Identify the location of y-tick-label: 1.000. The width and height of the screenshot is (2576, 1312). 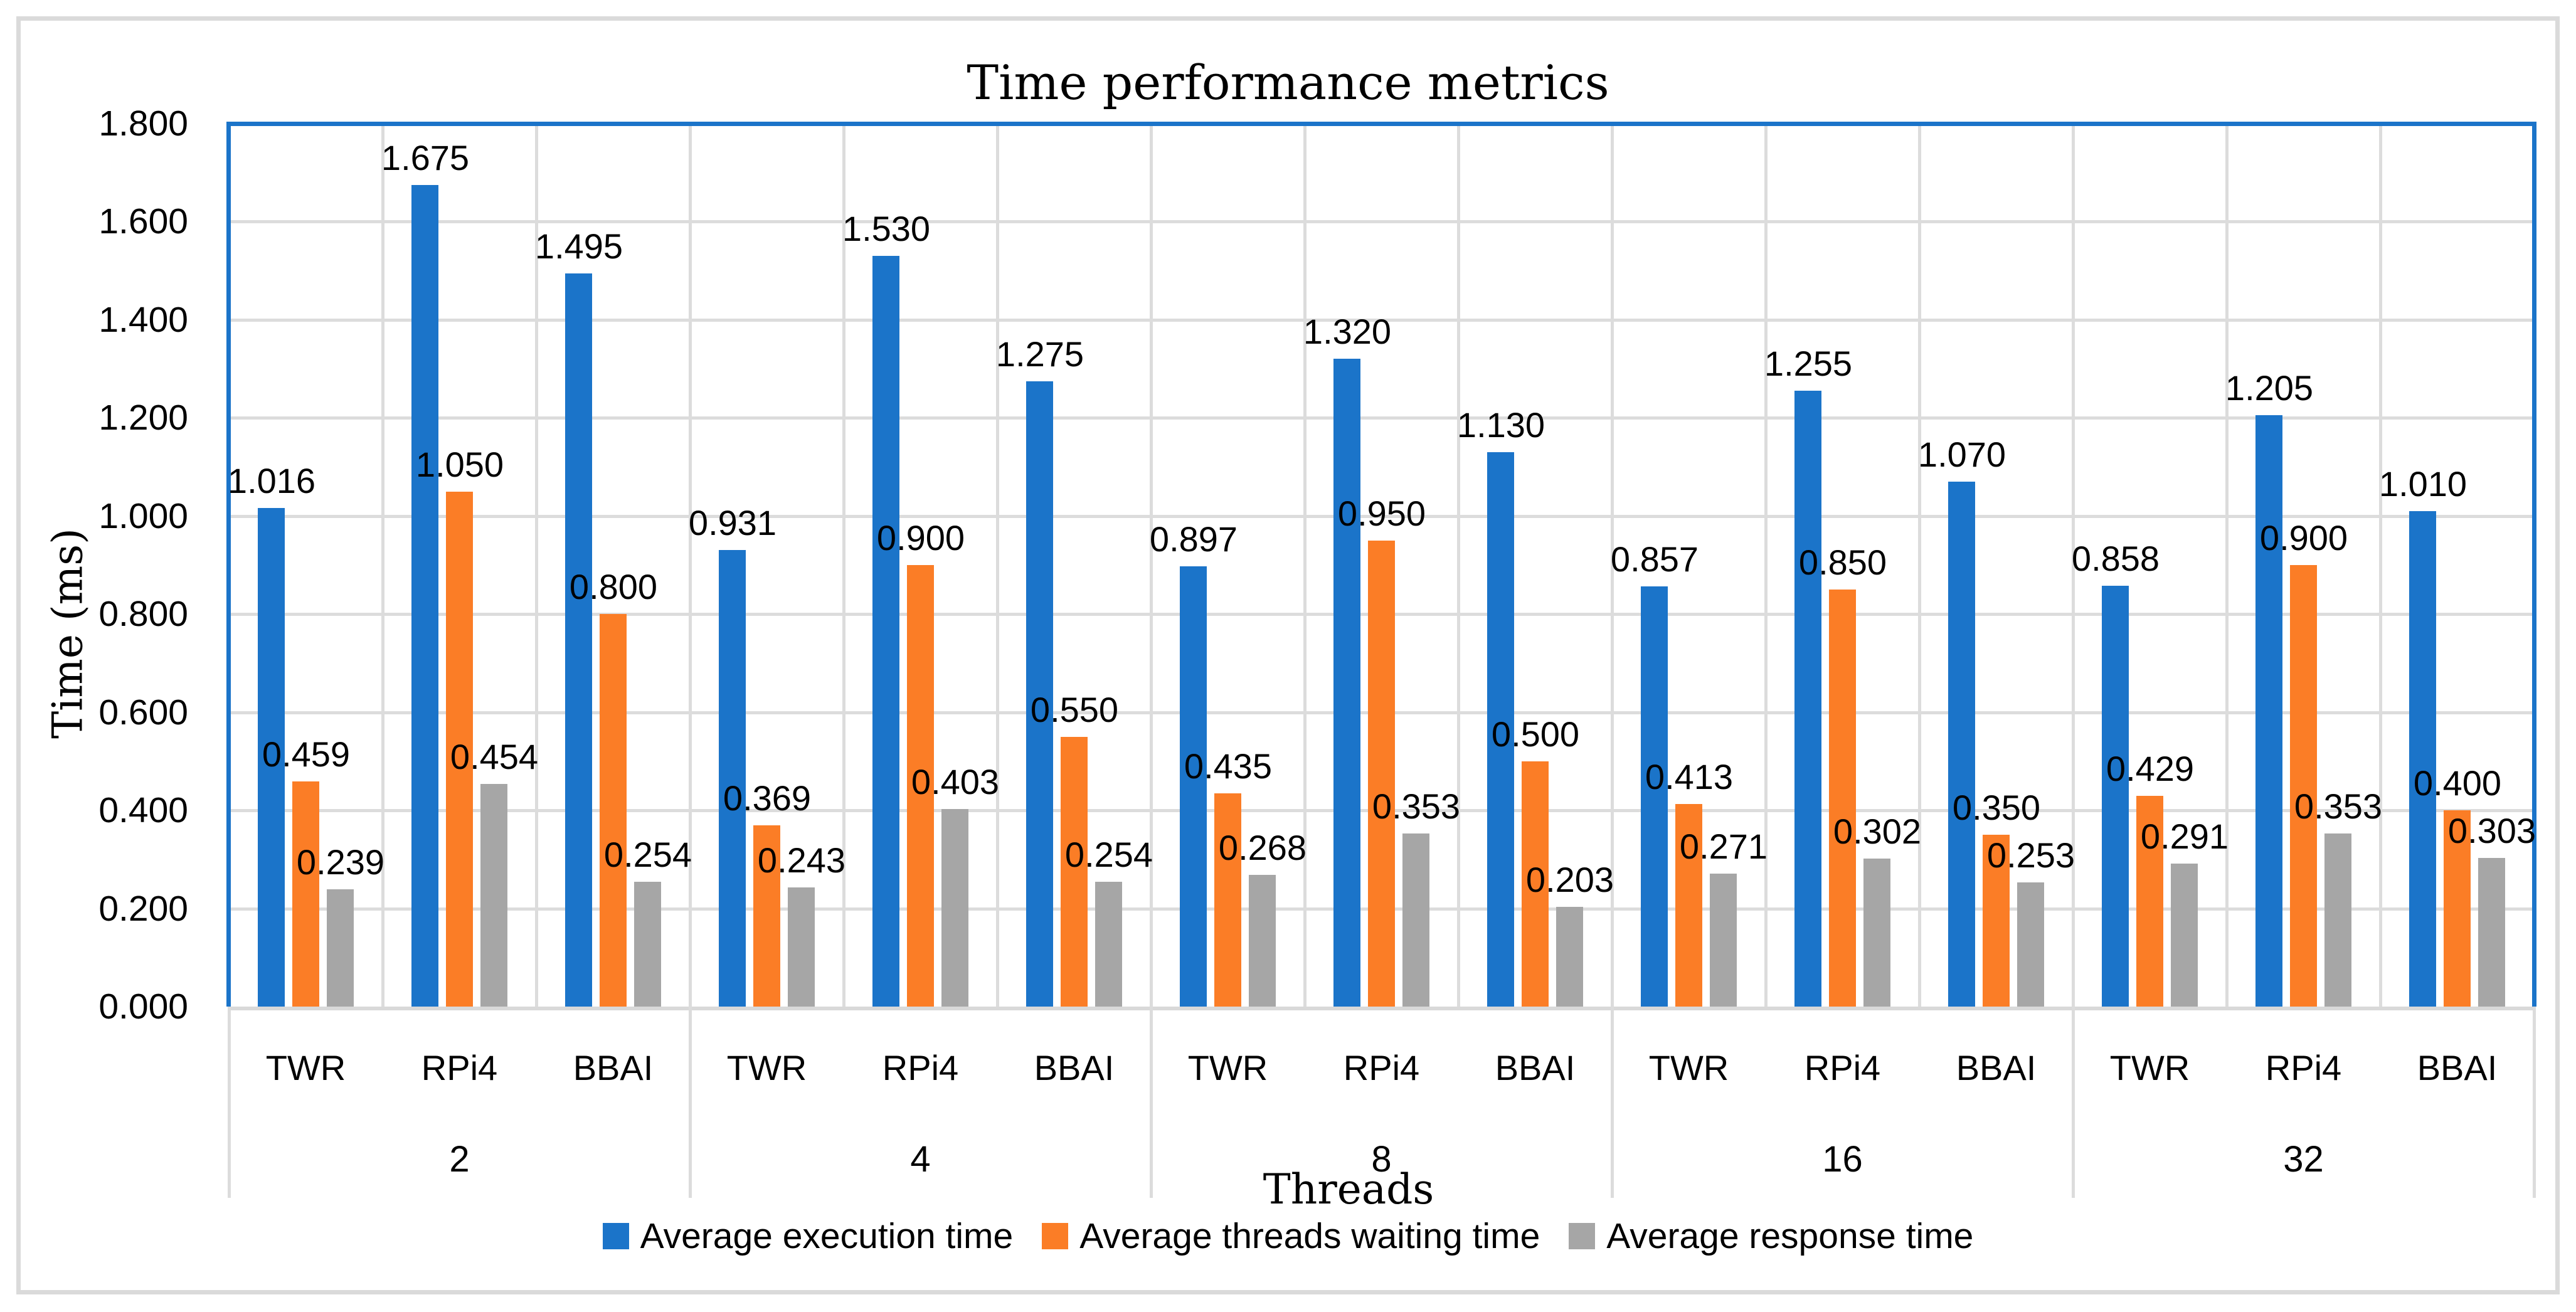
(143, 516).